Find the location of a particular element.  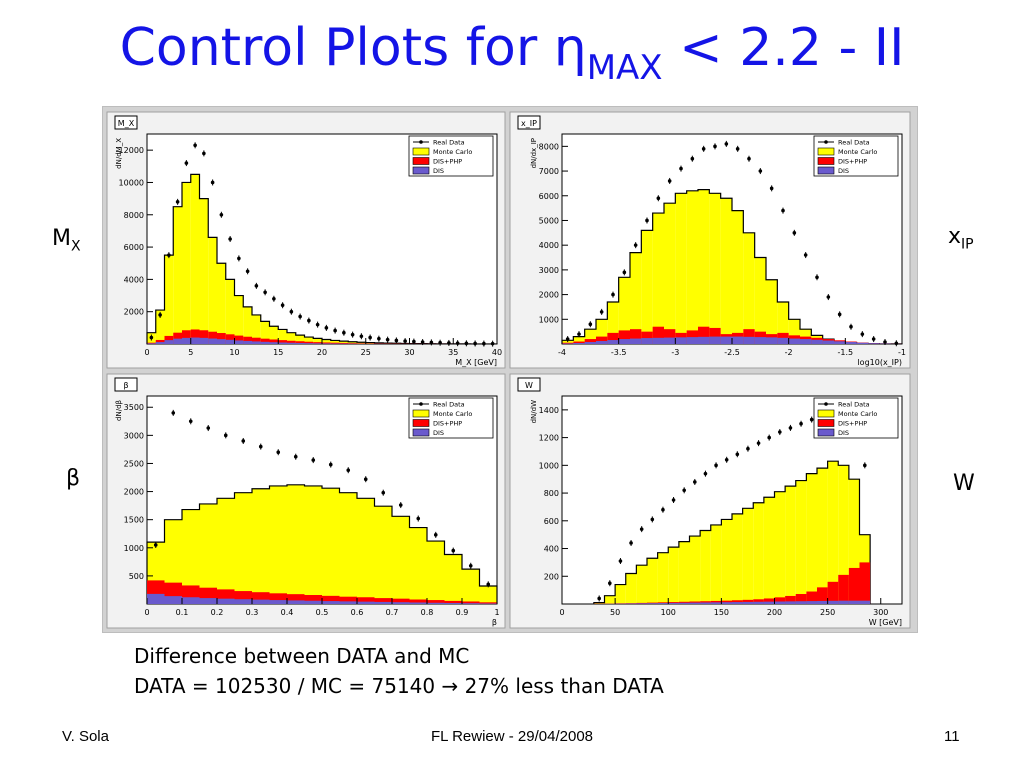

y-tick-label: 5000 is located at coordinates (549, 220).